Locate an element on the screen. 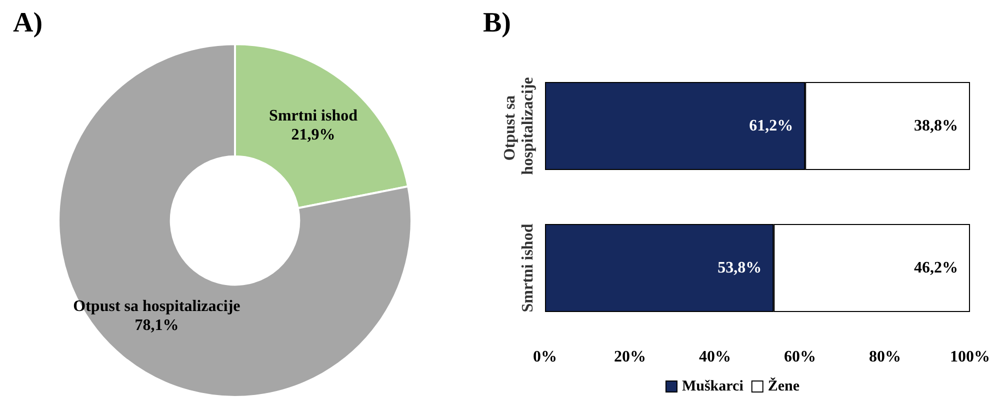 Image resolution: width=995 pixels, height=401 pixels. x-tick-label: 60% is located at coordinates (800, 357).